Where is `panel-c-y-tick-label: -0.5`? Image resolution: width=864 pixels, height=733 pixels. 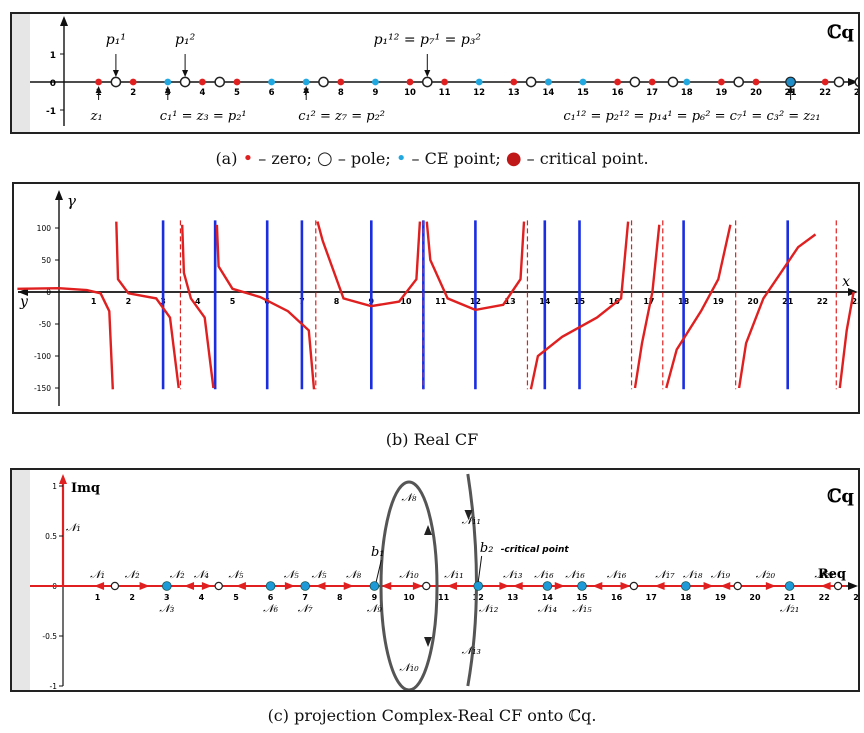 panel-c-y-tick-label: -0.5 is located at coordinates (49, 636).